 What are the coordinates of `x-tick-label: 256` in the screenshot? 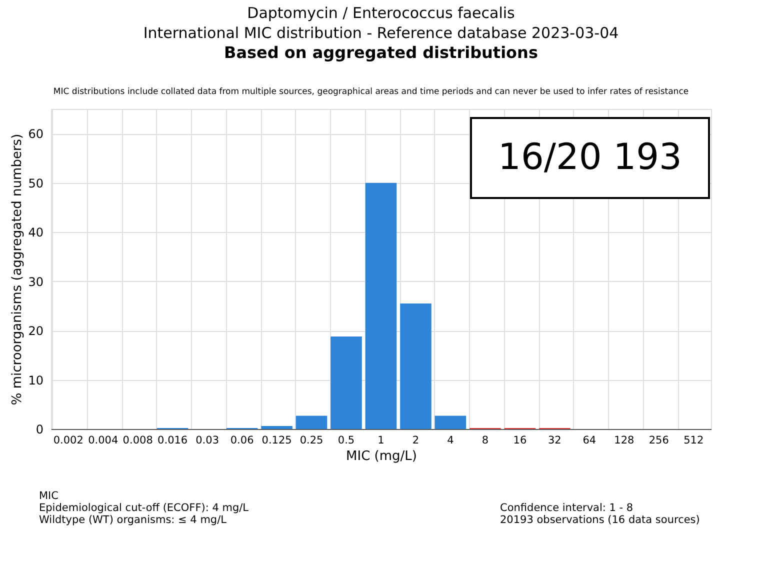 It's located at (659, 440).